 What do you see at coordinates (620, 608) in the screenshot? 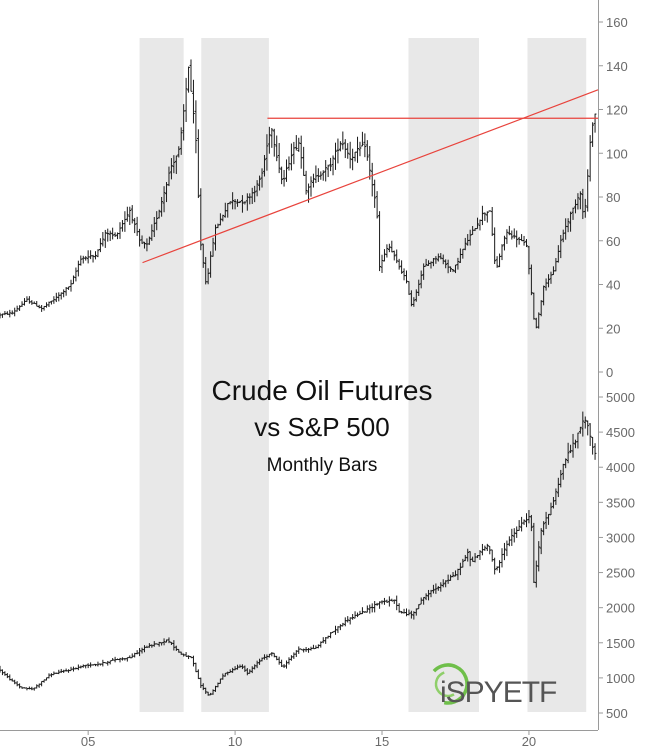
I see `sp500-tick-label-2000: 2000` at bounding box center [620, 608].